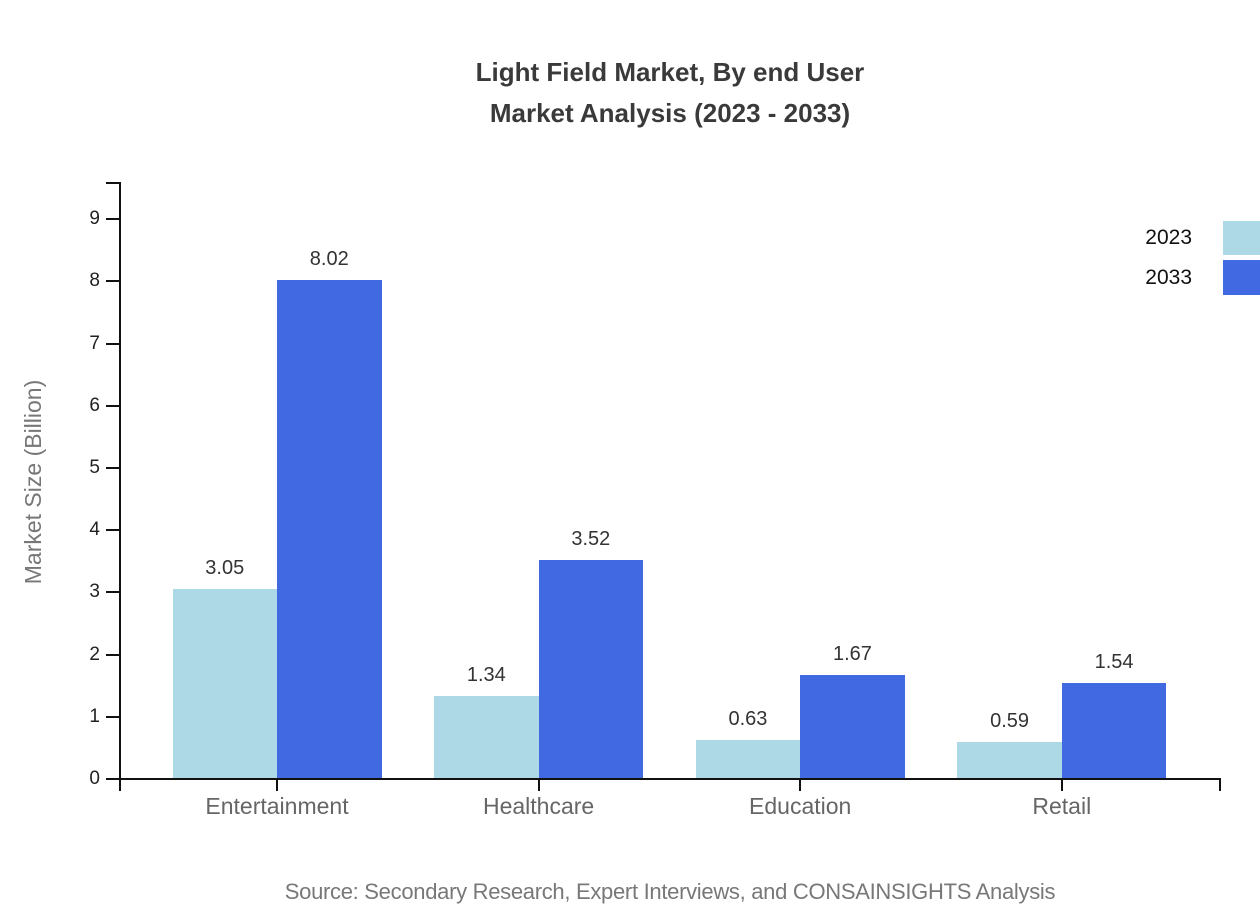 Image resolution: width=1260 pixels, height=920 pixels. I want to click on y-tick-label: 5, so click(94, 467).